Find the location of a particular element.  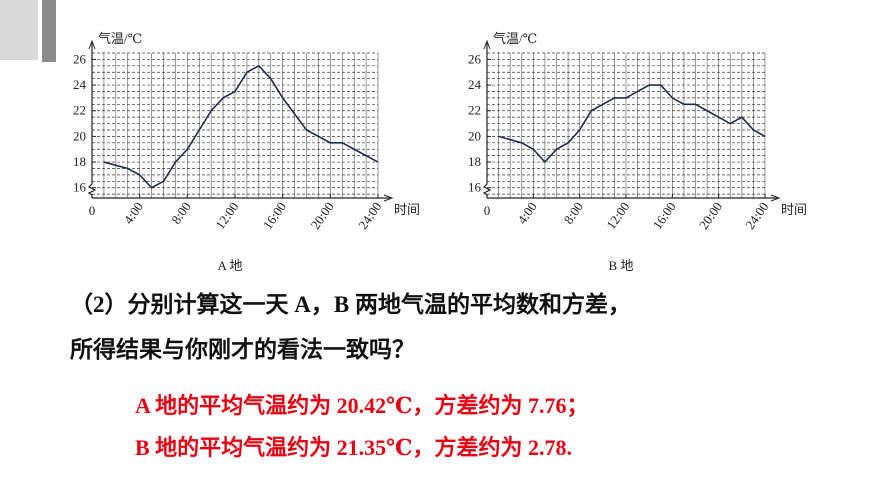

question-line: 所得结果与你刚才的看法一致吗？ is located at coordinates (242, 349).